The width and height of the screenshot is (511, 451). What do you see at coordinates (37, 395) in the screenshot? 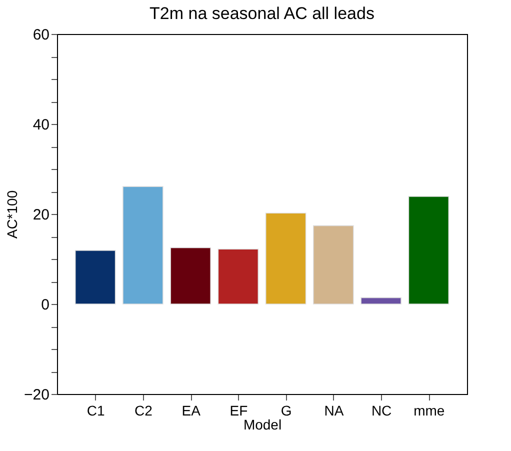
I see `y-tick-label: −20` at bounding box center [37, 395].